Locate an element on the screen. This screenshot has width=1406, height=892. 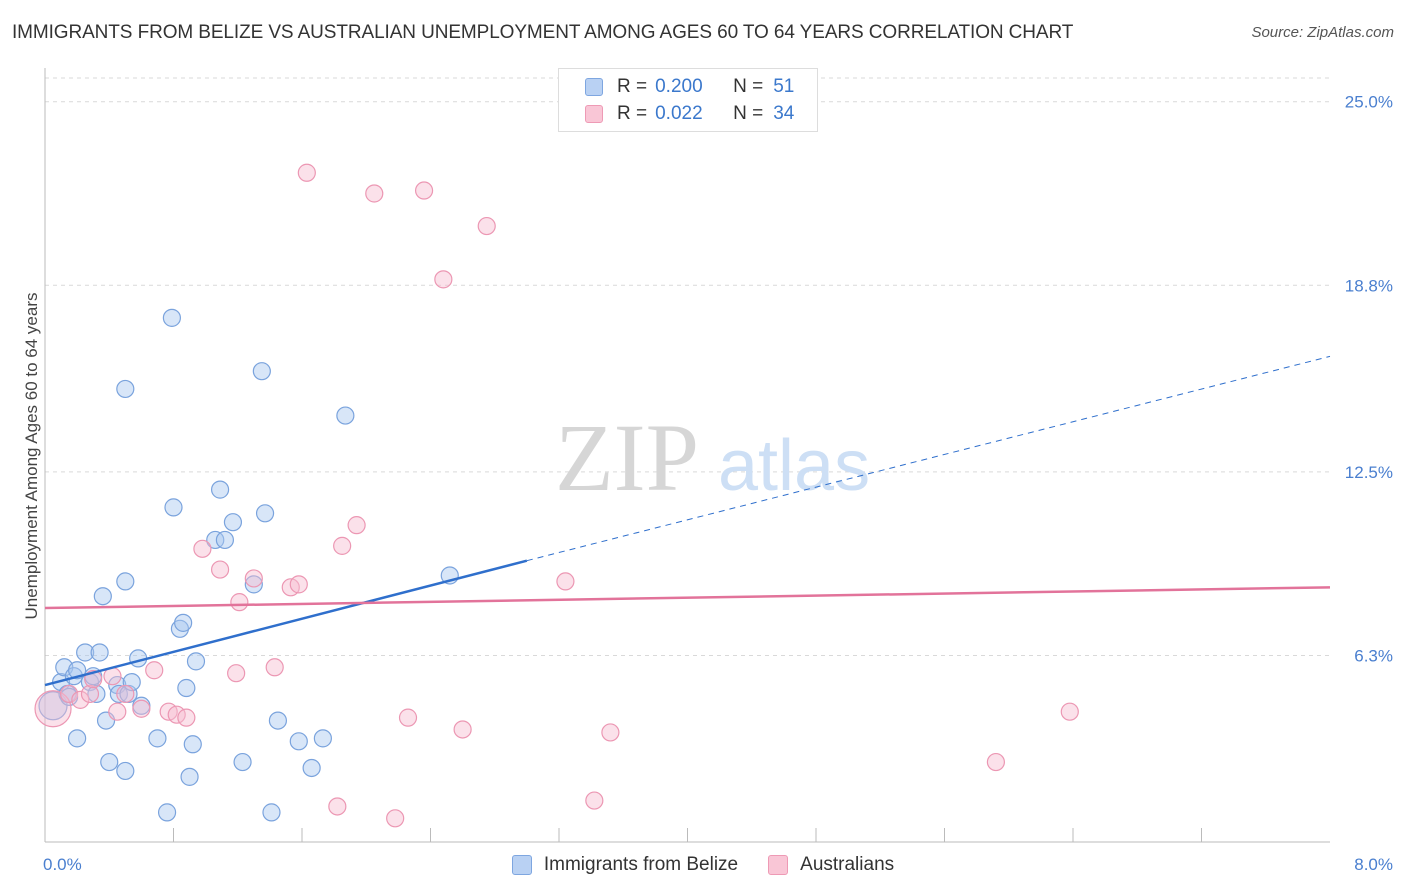
n-value: 34 is located at coordinates (784, 113).